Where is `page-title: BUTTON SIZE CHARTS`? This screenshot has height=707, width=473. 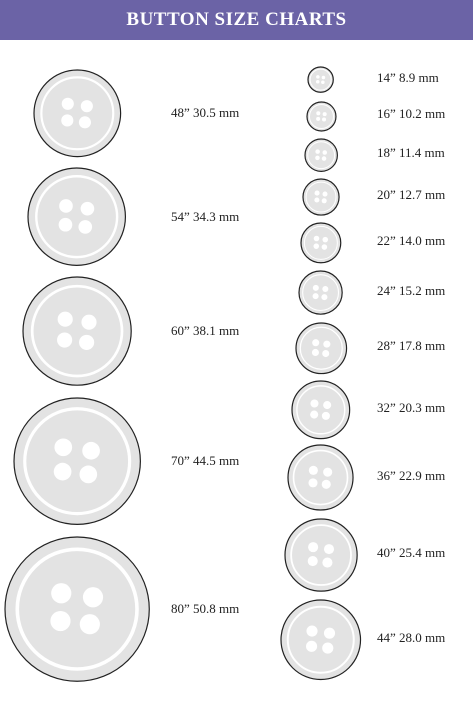 page-title: BUTTON SIZE CHARTS is located at coordinates (236, 19).